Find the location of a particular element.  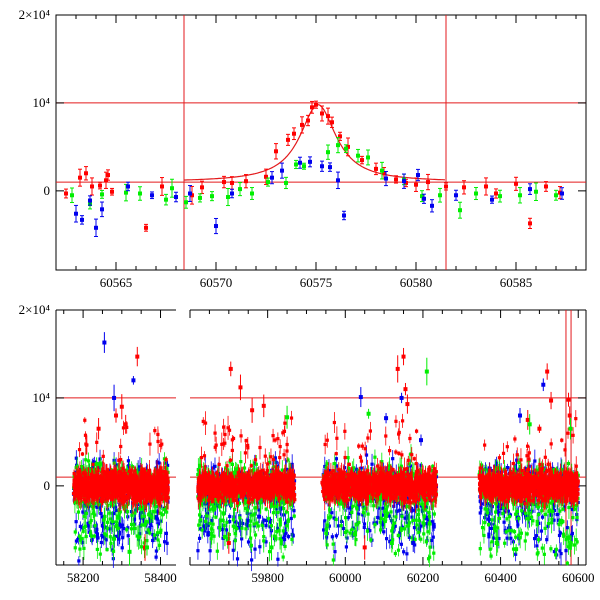

bottom-xtick-label-0: 58200 is located at coordinates (83, 577).